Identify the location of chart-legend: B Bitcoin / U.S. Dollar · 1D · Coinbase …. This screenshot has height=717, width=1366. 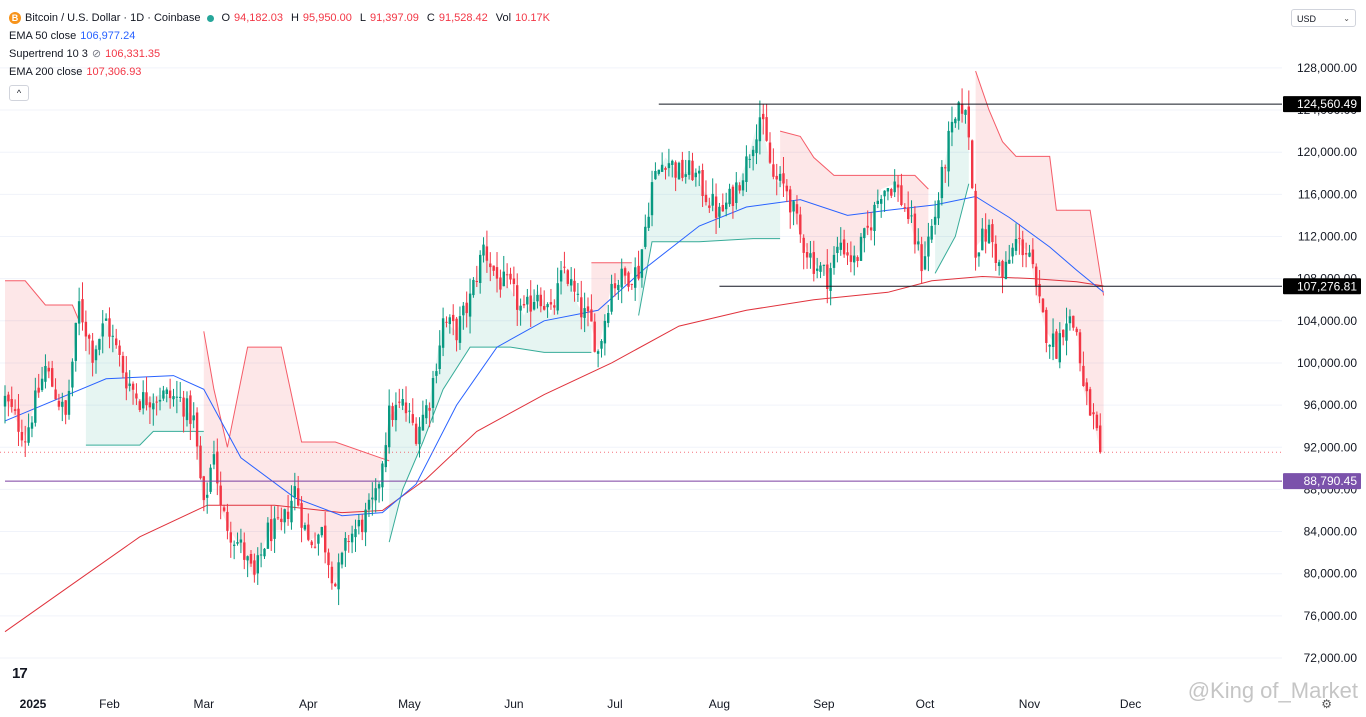
(281, 55).